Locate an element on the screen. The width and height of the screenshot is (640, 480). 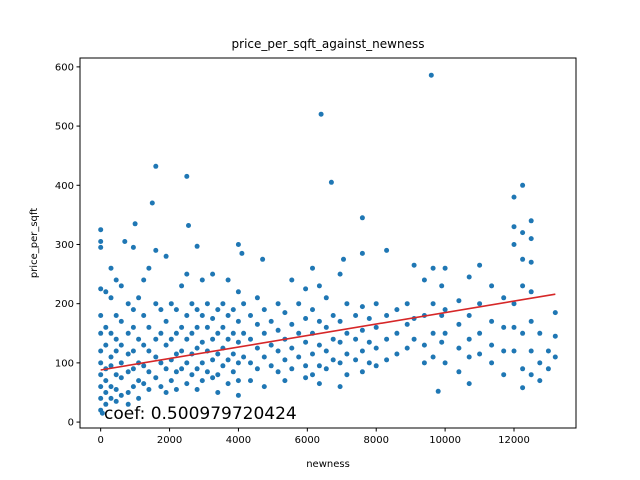
y-axis-ticks: 0 100 200 300 400 500 600 is located at coordinates (67, 245).